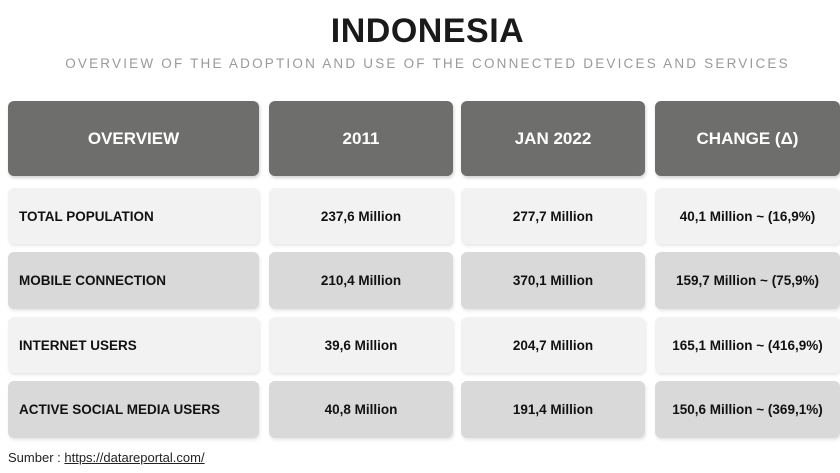 Image resolution: width=840 pixels, height=473 pixels. Describe the element at coordinates (553, 345) in the screenshot. I see `cell-internet-users-2022: 204,7 Million` at that location.